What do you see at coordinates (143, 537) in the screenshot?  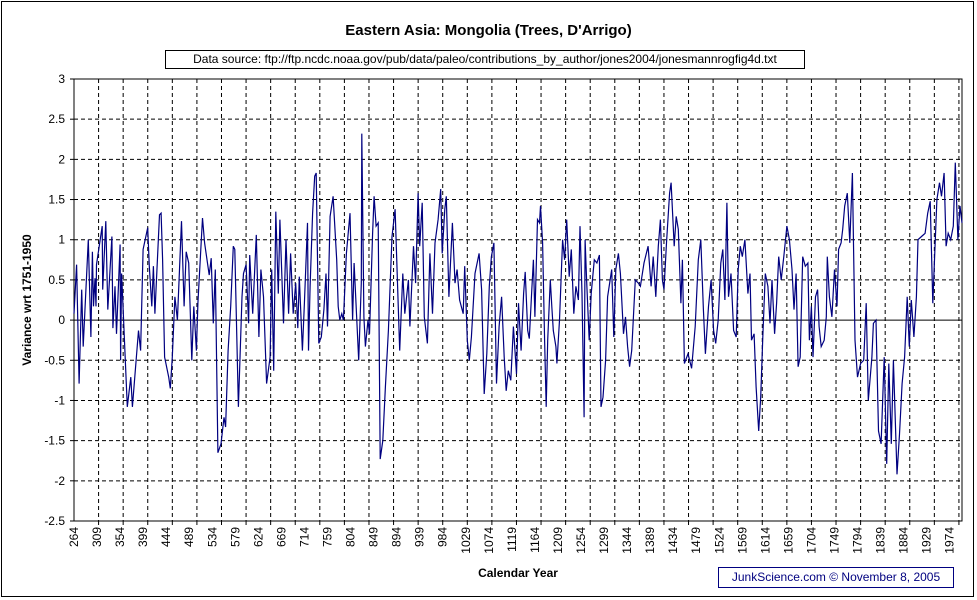 I see `x-tick-label: 399` at bounding box center [143, 537].